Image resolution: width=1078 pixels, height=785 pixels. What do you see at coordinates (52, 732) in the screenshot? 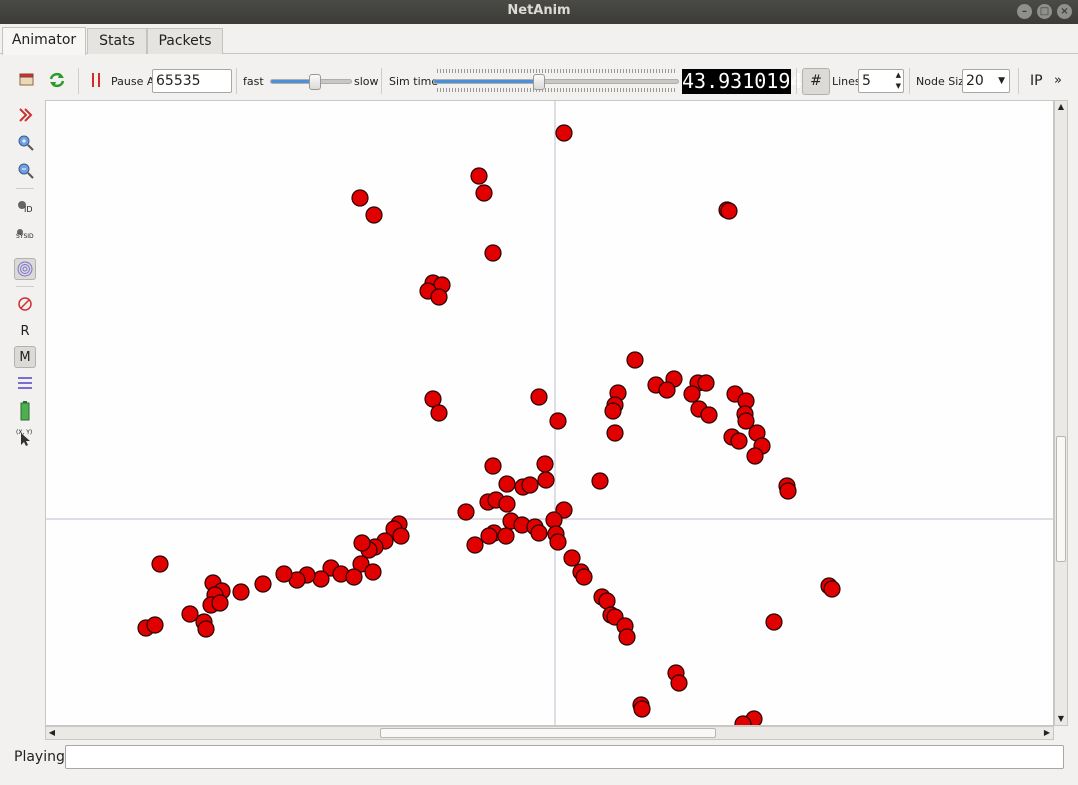
I see `scroll-left-icon: ◀` at bounding box center [52, 732].